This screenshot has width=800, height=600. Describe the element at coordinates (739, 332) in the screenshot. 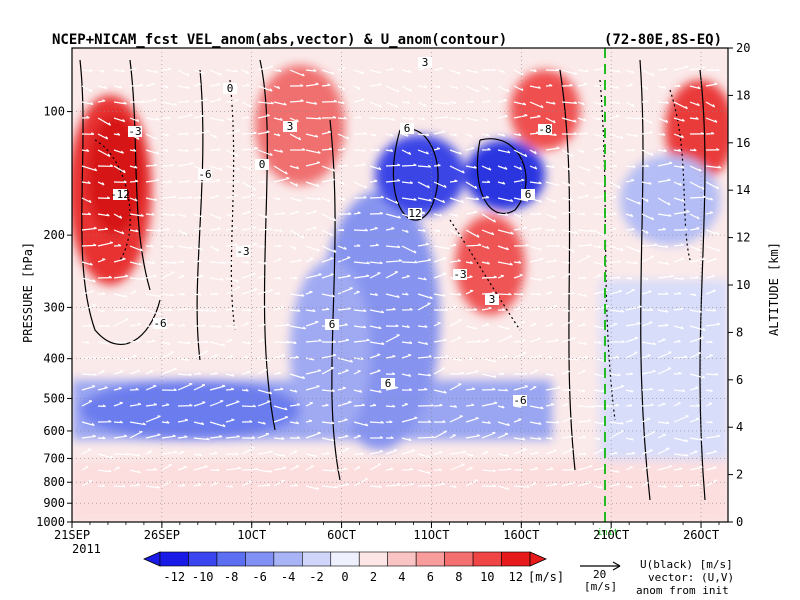

I see `altitude-tick-label: 8` at that location.